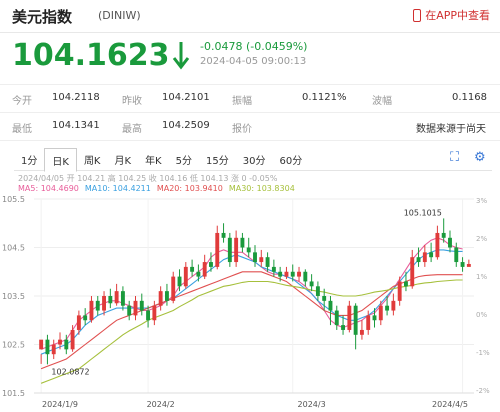  I want to click on stat-label: 最低, so click(22, 129).